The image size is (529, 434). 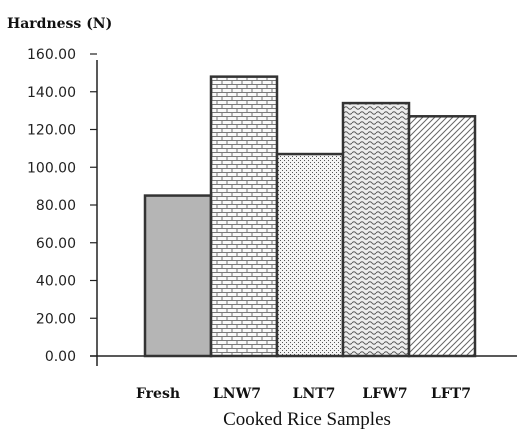 What do you see at coordinates (451, 394) in the screenshot?
I see `category-label: LFT7` at bounding box center [451, 394].